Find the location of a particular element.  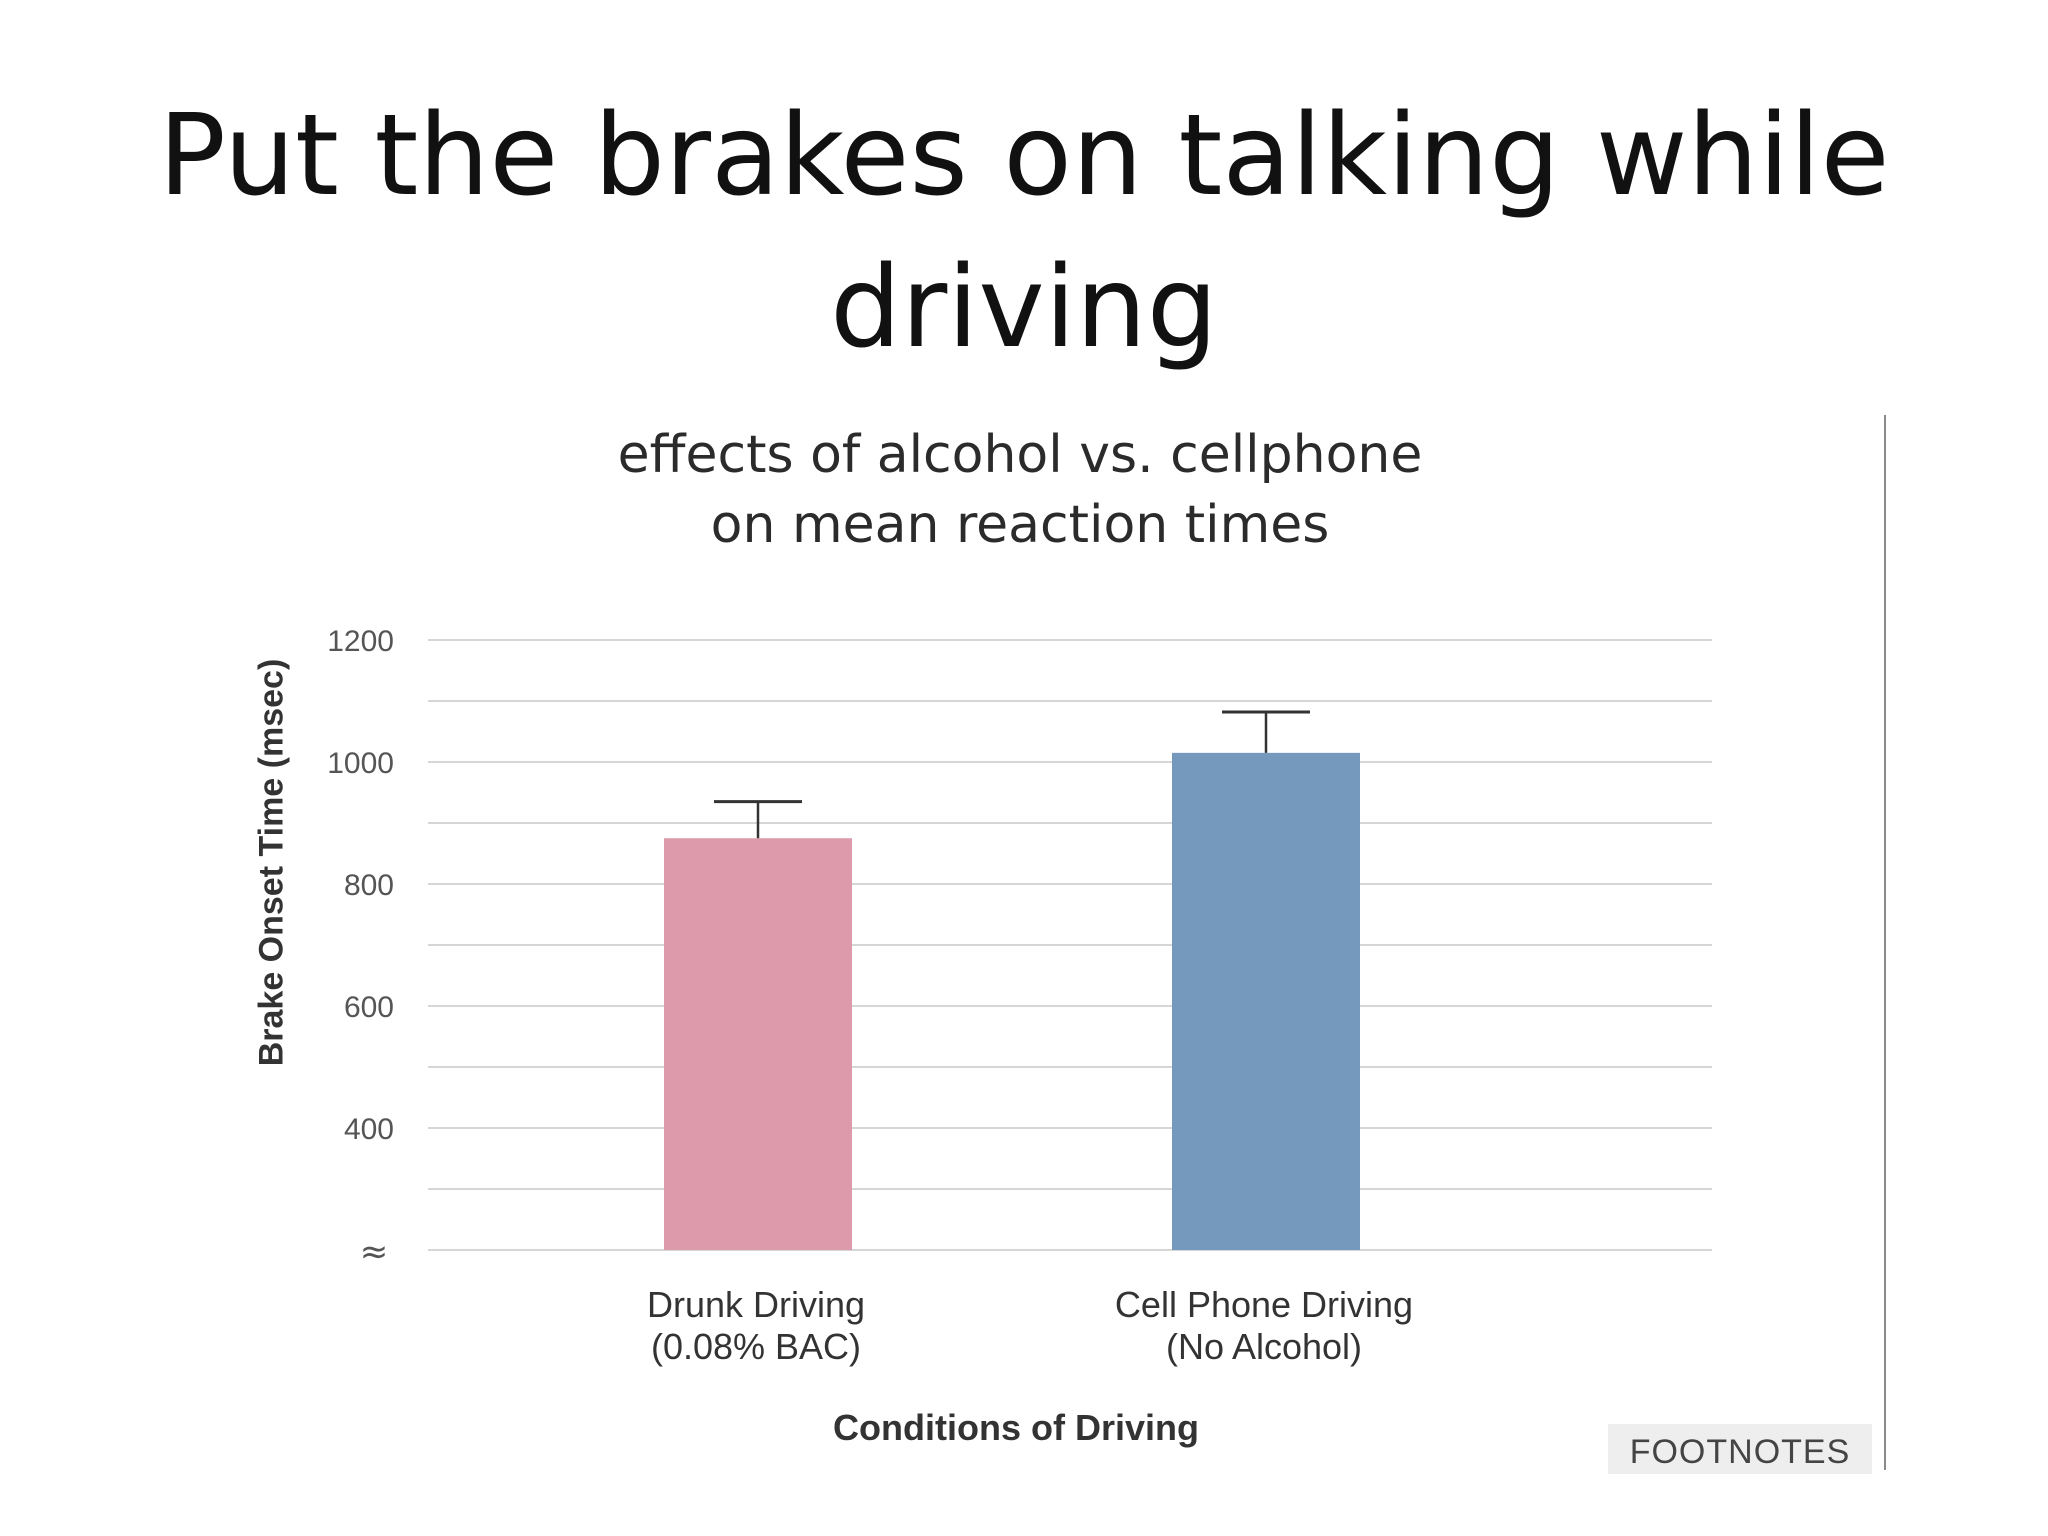

footnotes-button: FOOTNOTES is located at coordinates (1740, 1449).